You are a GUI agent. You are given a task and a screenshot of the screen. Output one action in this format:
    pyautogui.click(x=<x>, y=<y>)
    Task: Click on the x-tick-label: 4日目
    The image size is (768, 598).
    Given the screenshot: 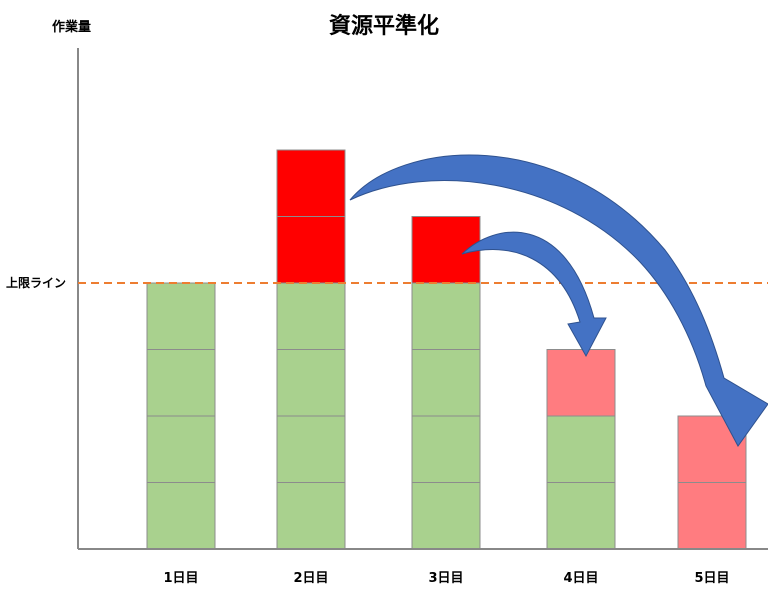 What is the action you would take?
    pyautogui.click(x=580, y=578)
    